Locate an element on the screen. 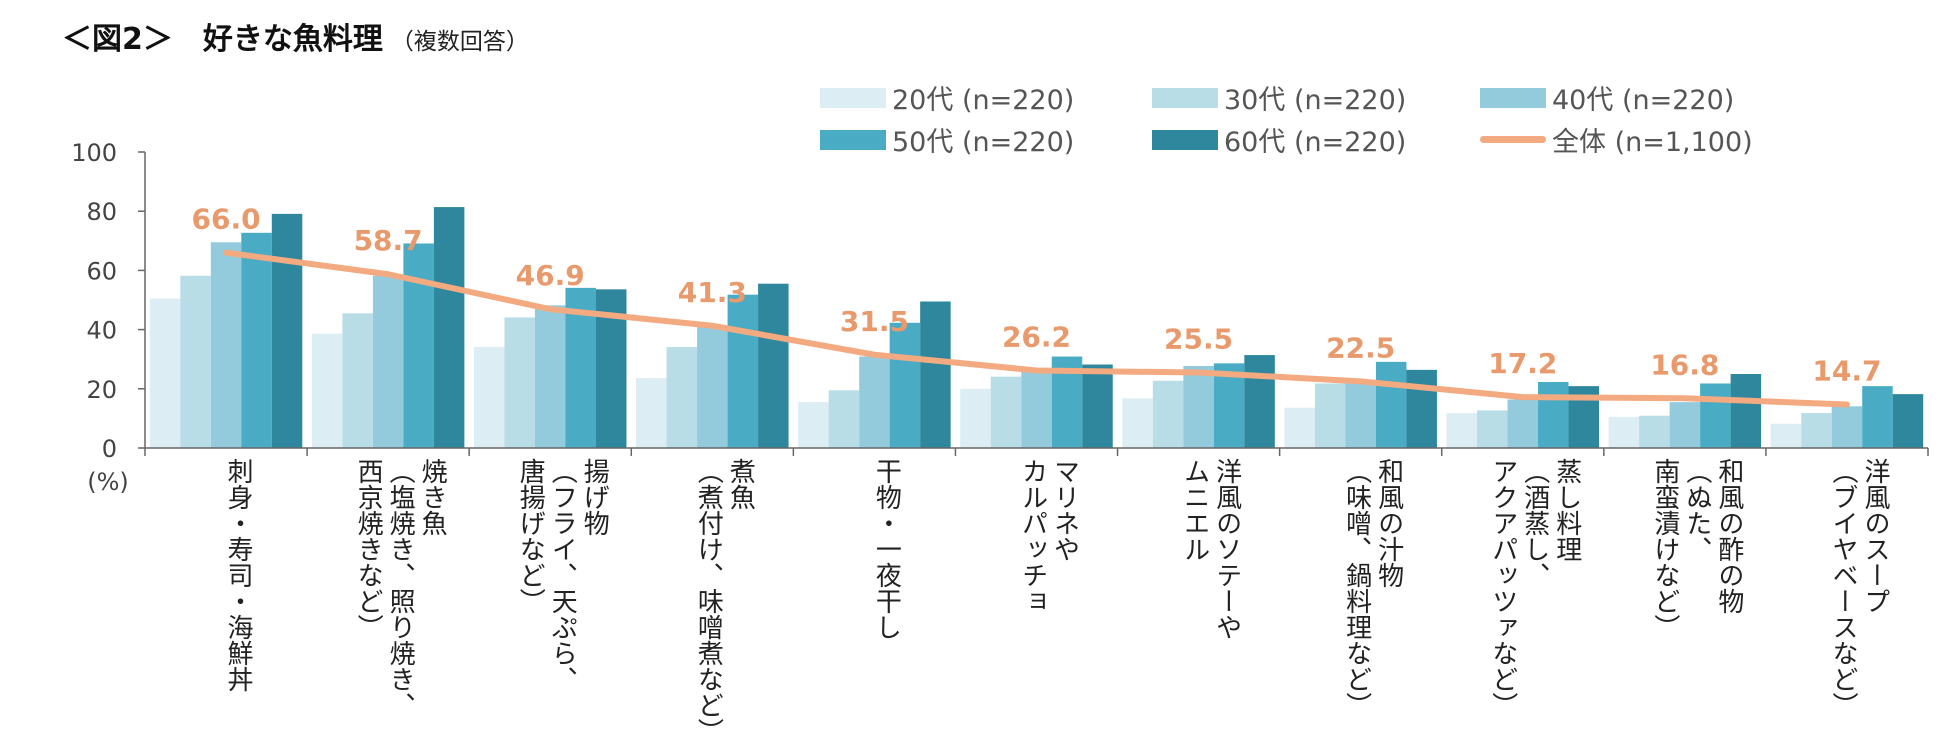 This screenshot has width=1950, height=756. legend-swatch-60s is located at coordinates (1185, 139).